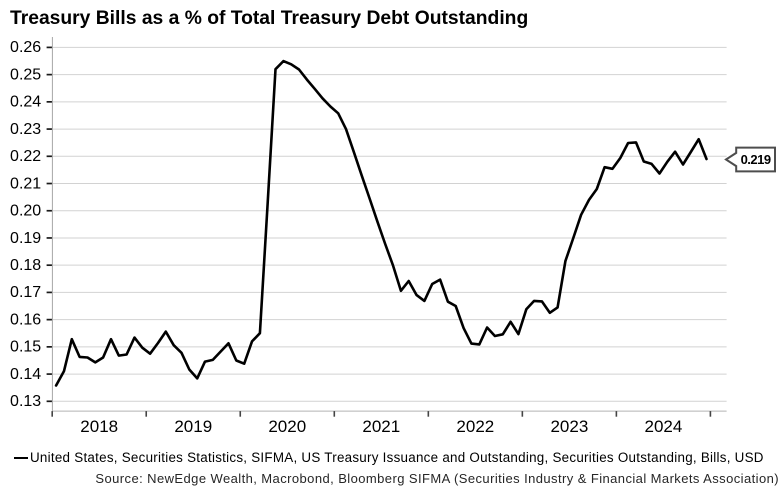  I want to click on svg-text: 2024, so click(663, 426).